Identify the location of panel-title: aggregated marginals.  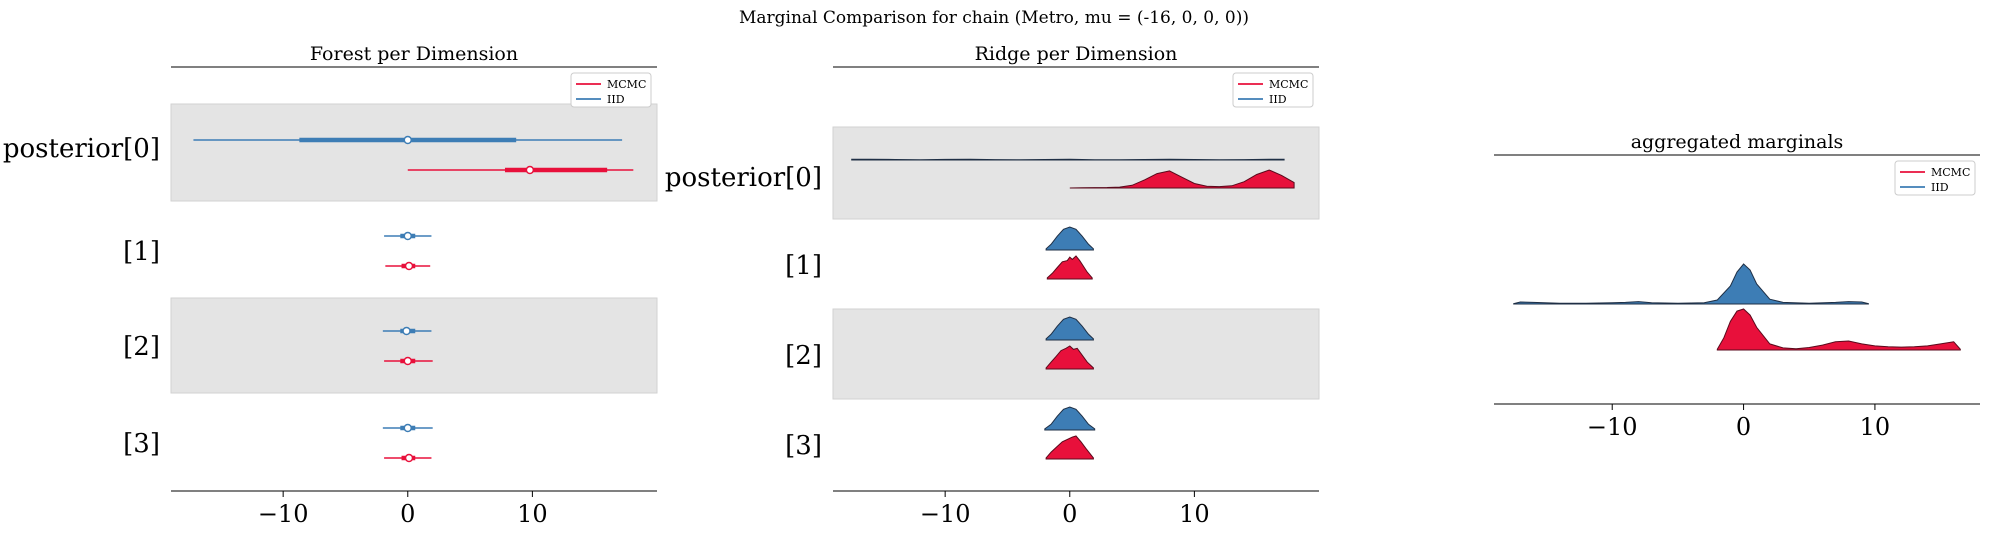
(1737, 142).